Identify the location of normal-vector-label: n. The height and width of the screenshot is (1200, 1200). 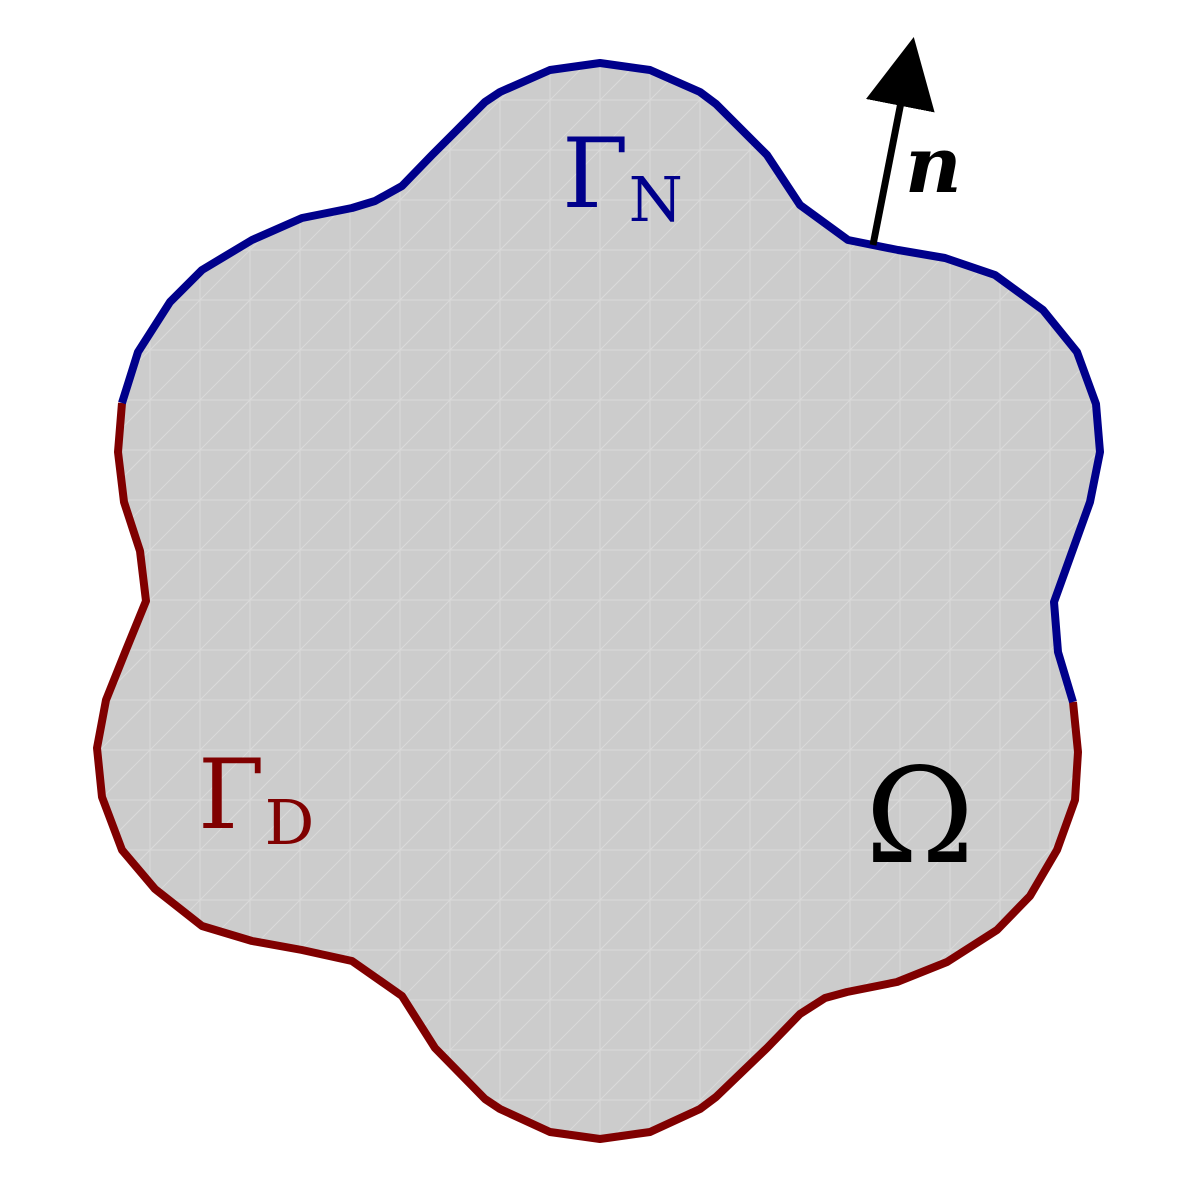
(933, 165).